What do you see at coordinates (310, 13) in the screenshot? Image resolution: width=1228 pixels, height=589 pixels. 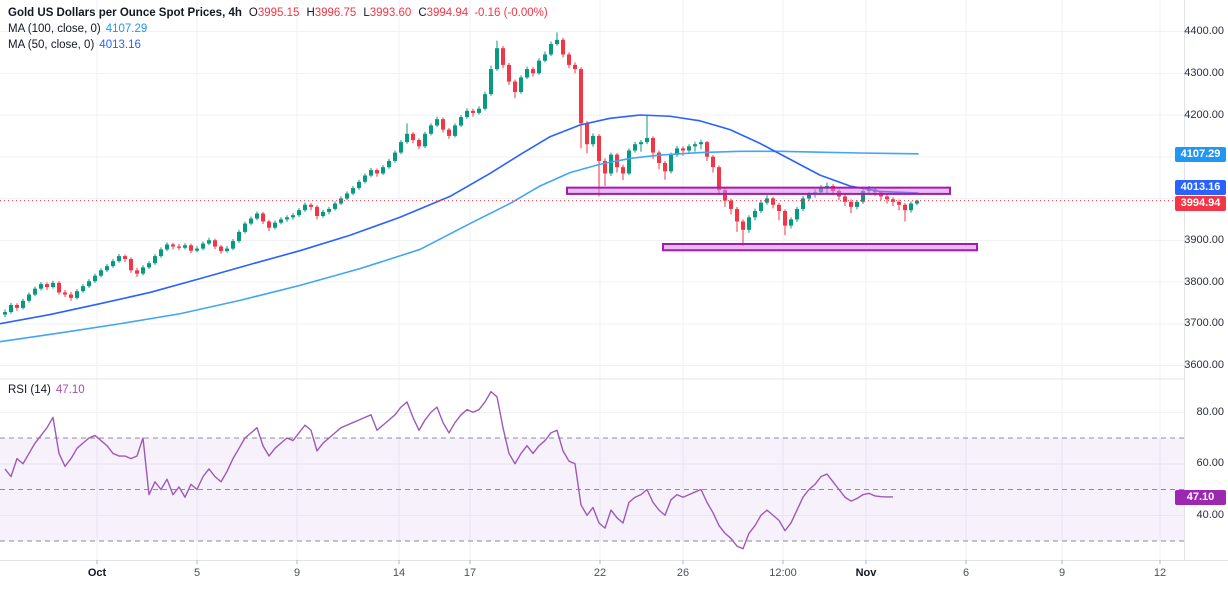 I see `high-label: H` at bounding box center [310, 13].